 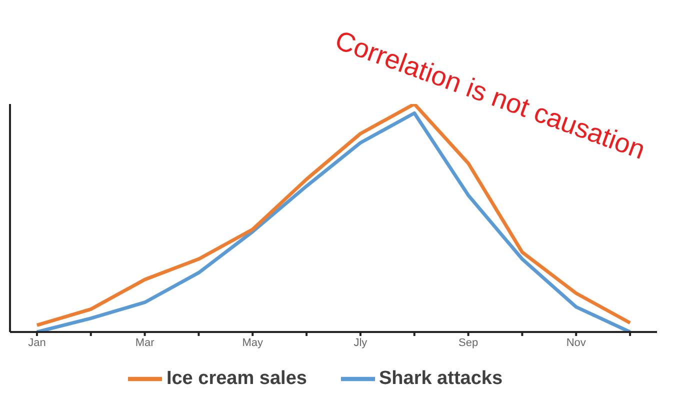 I want to click on x-tick-label: Mar, so click(x=145, y=342).